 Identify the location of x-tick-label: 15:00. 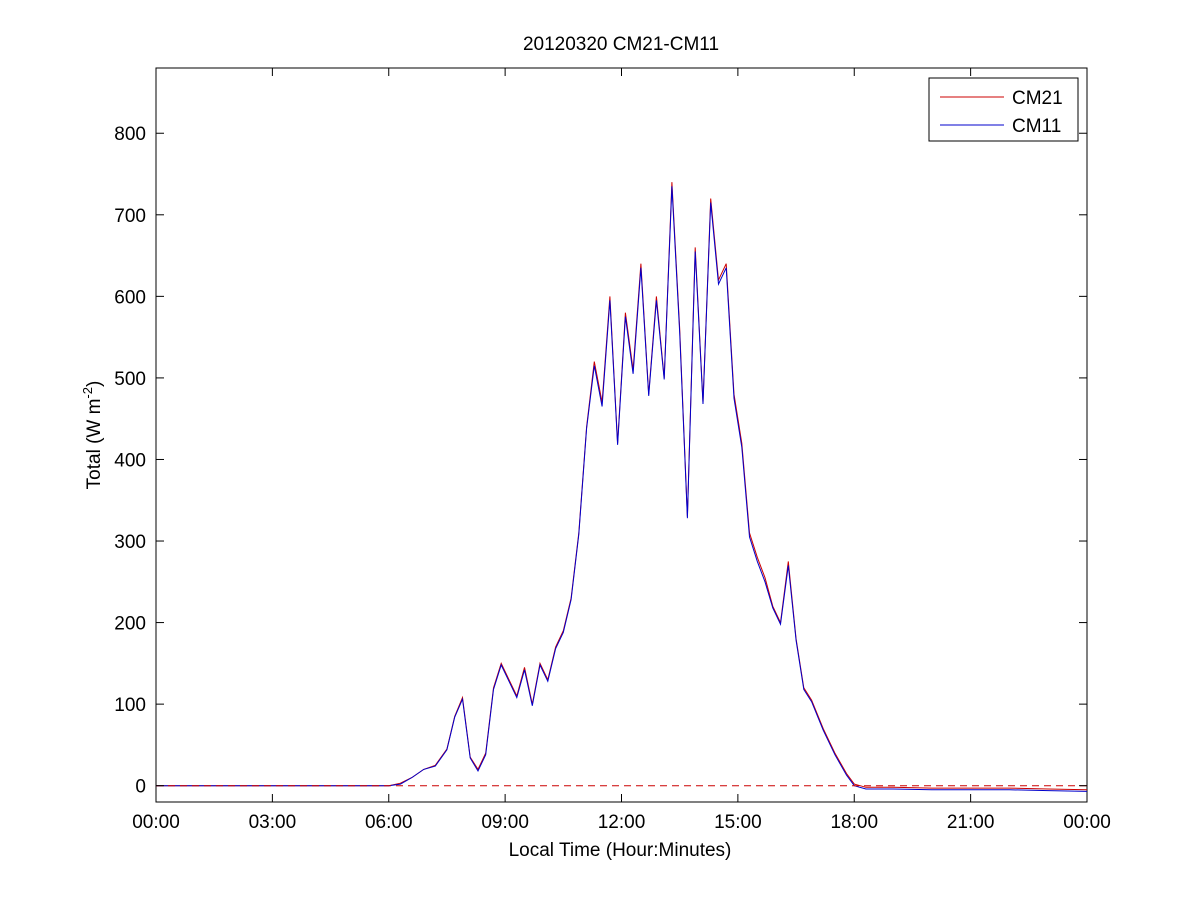
(738, 822).